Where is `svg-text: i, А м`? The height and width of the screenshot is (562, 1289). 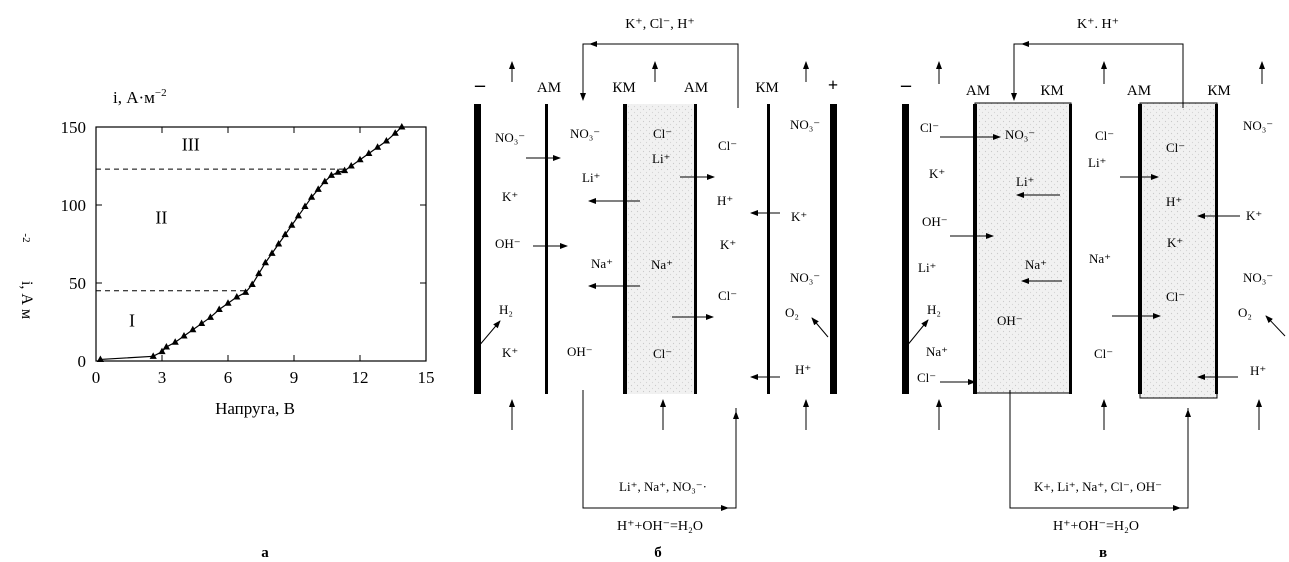 svg-text: i, А м is located at coordinates (26, 300).